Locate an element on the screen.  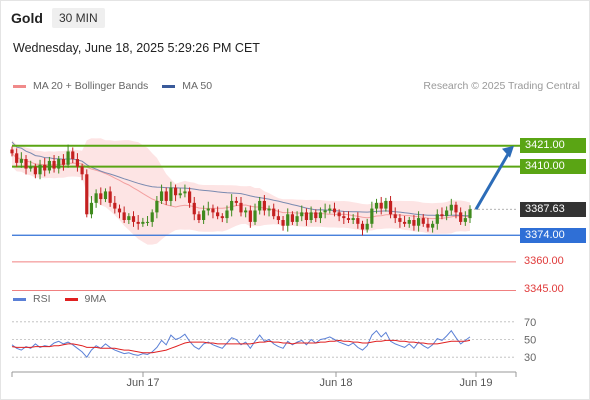
rsi-tick-label-2: 30 is located at coordinates (530, 358).